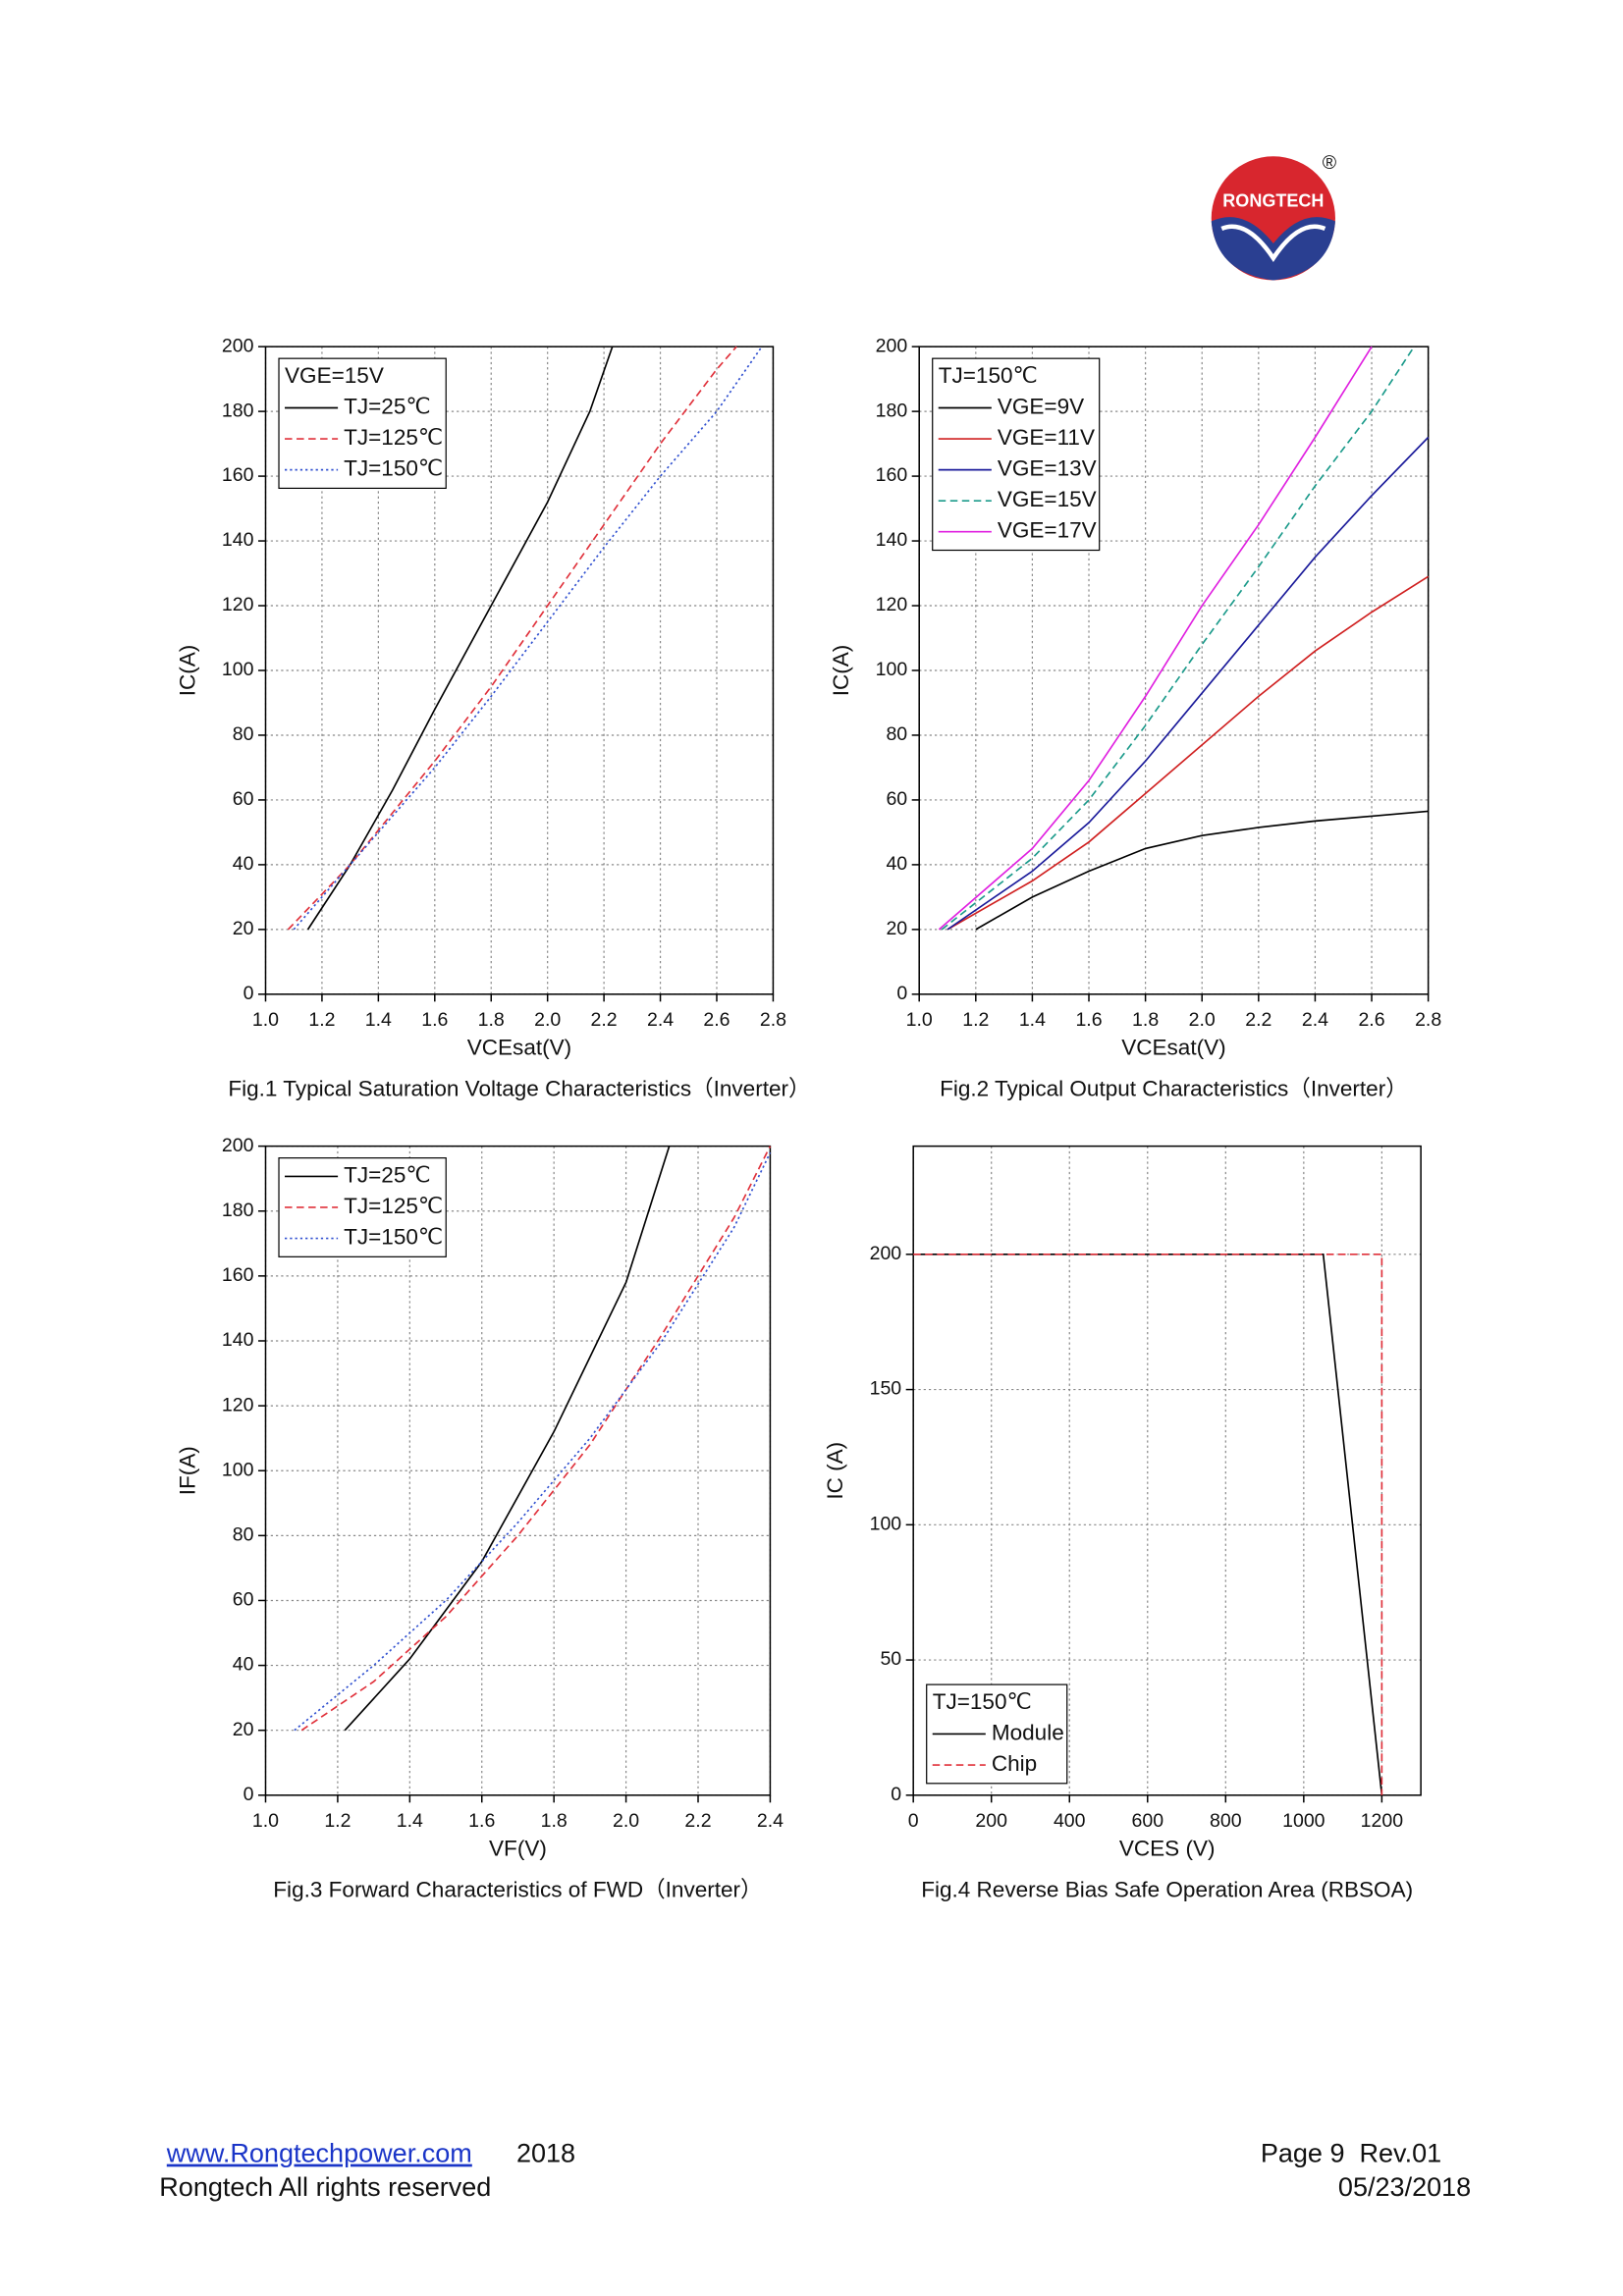  What do you see at coordinates (890, 1659) in the screenshot?
I see `y-tick-label: 50` at bounding box center [890, 1659].